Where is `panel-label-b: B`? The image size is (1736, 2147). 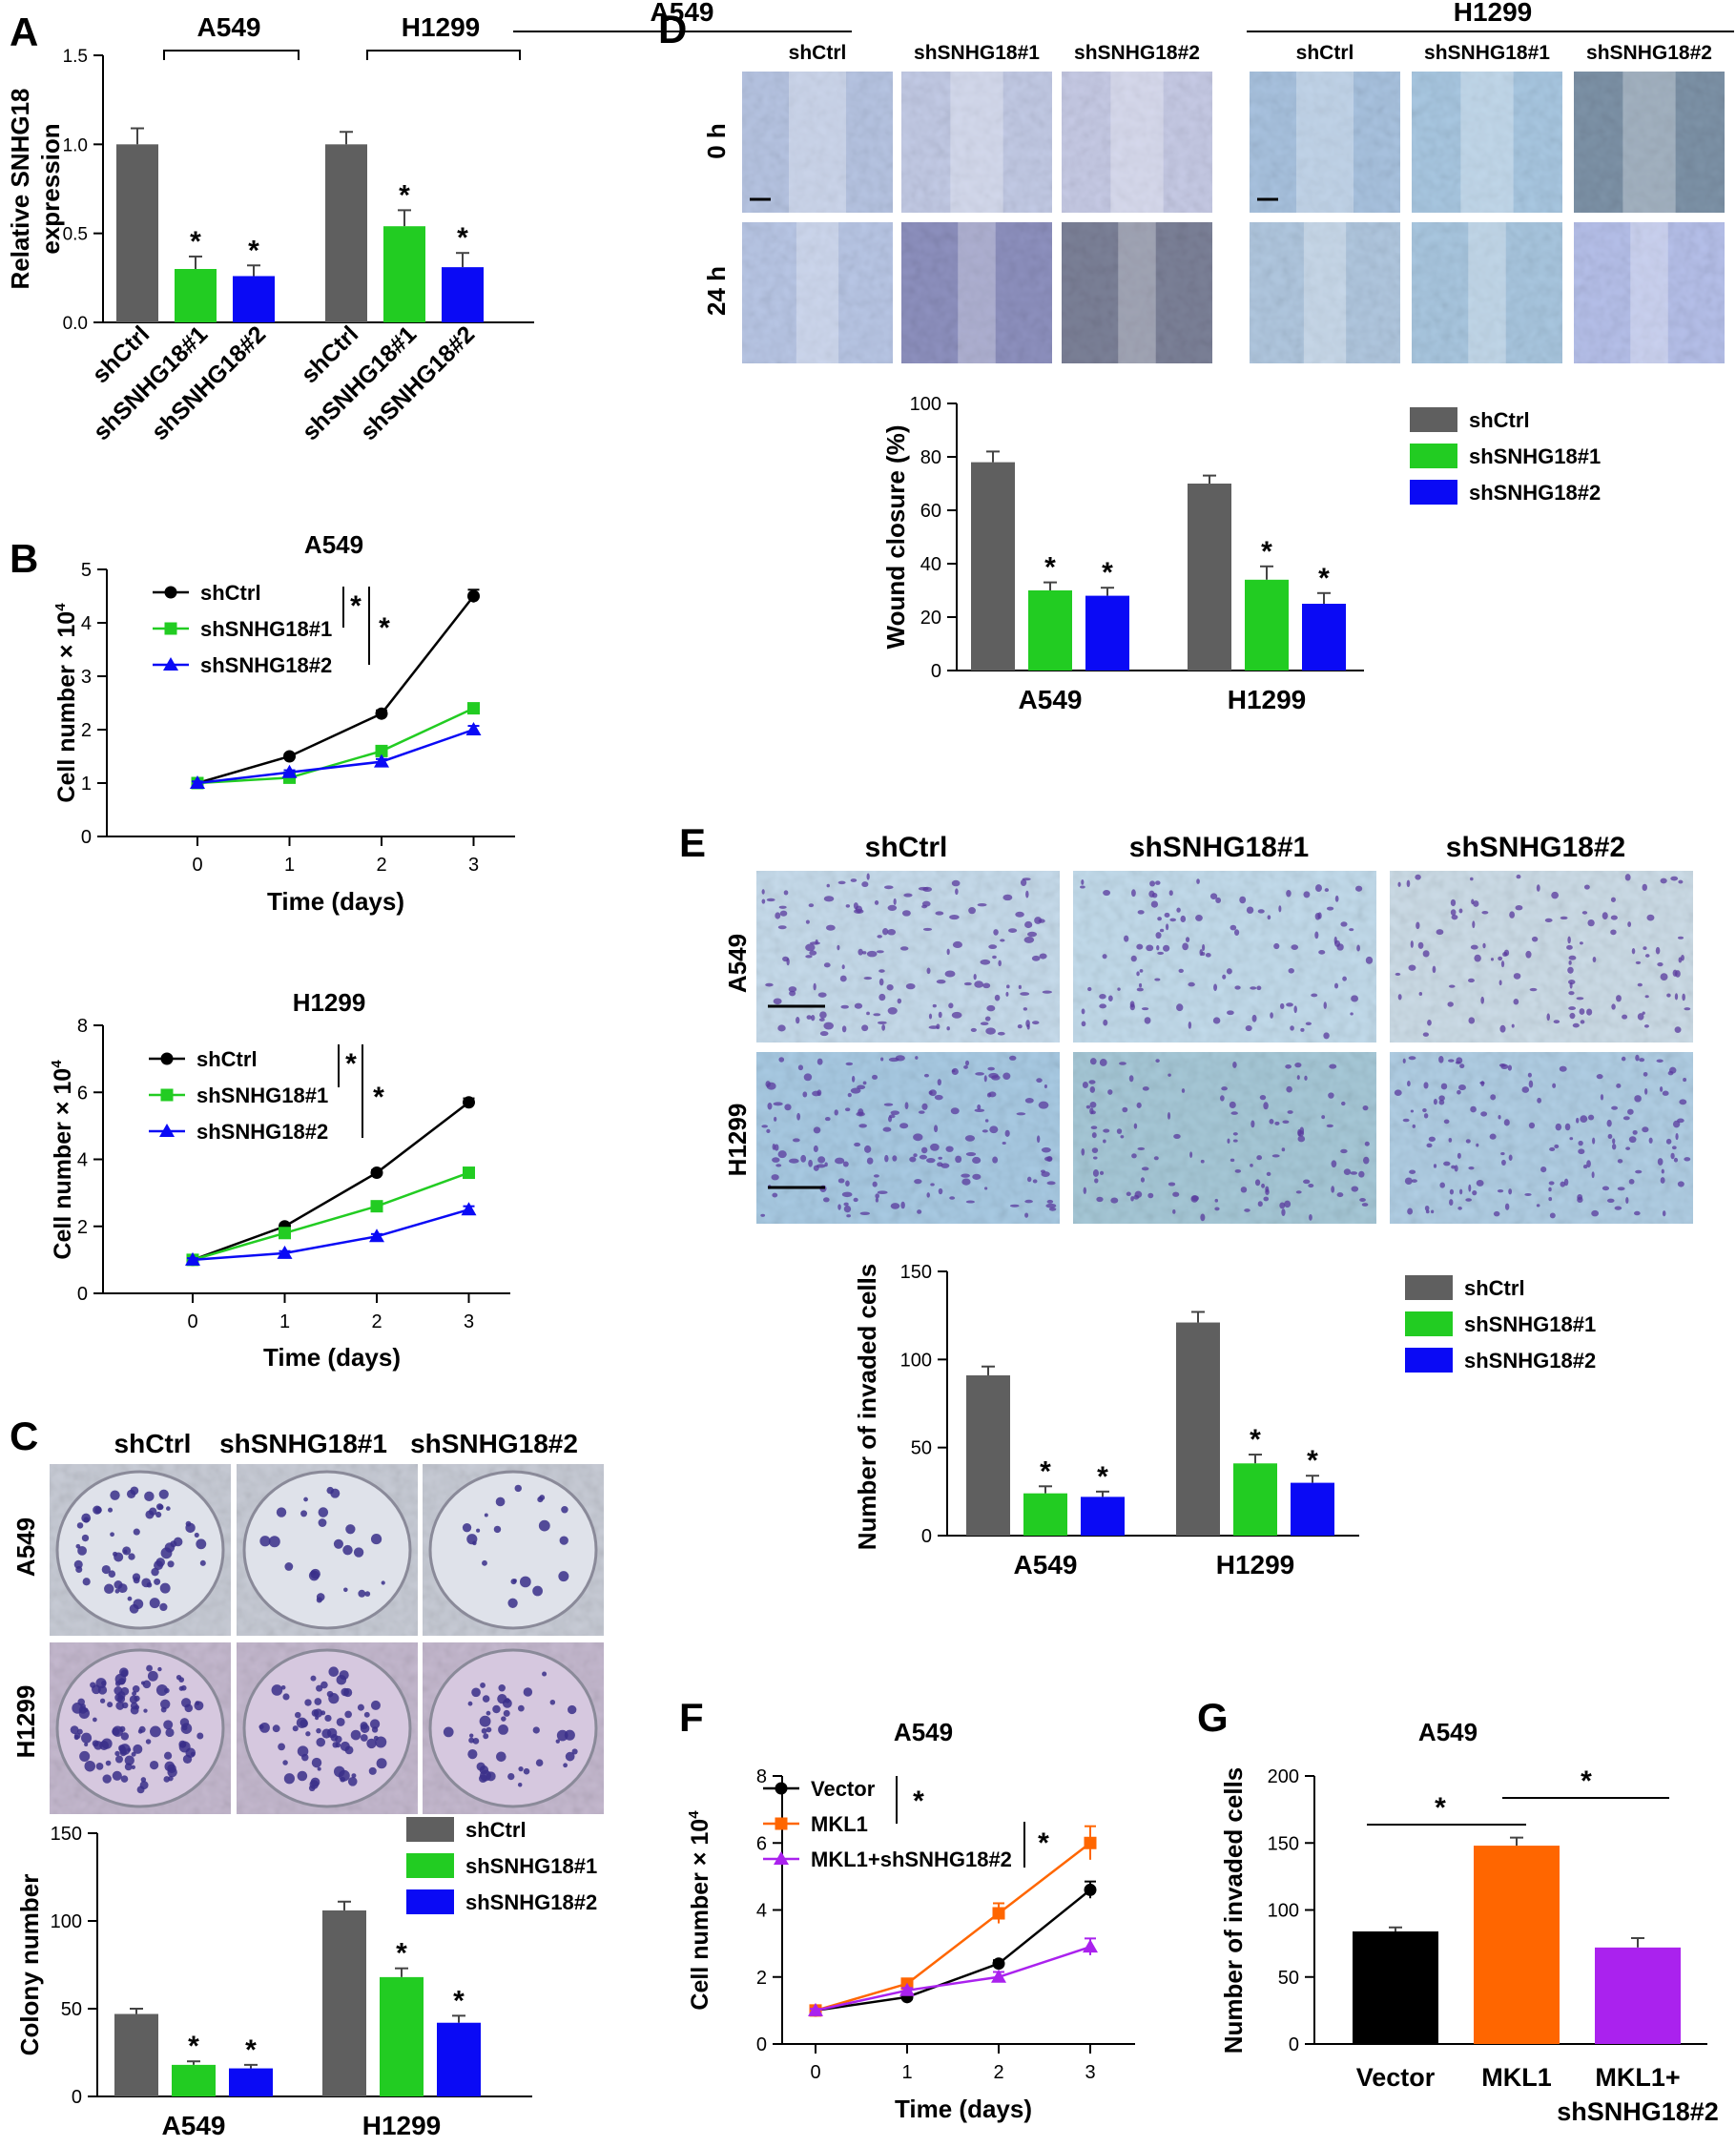 panel-label-b: B is located at coordinates (24, 558).